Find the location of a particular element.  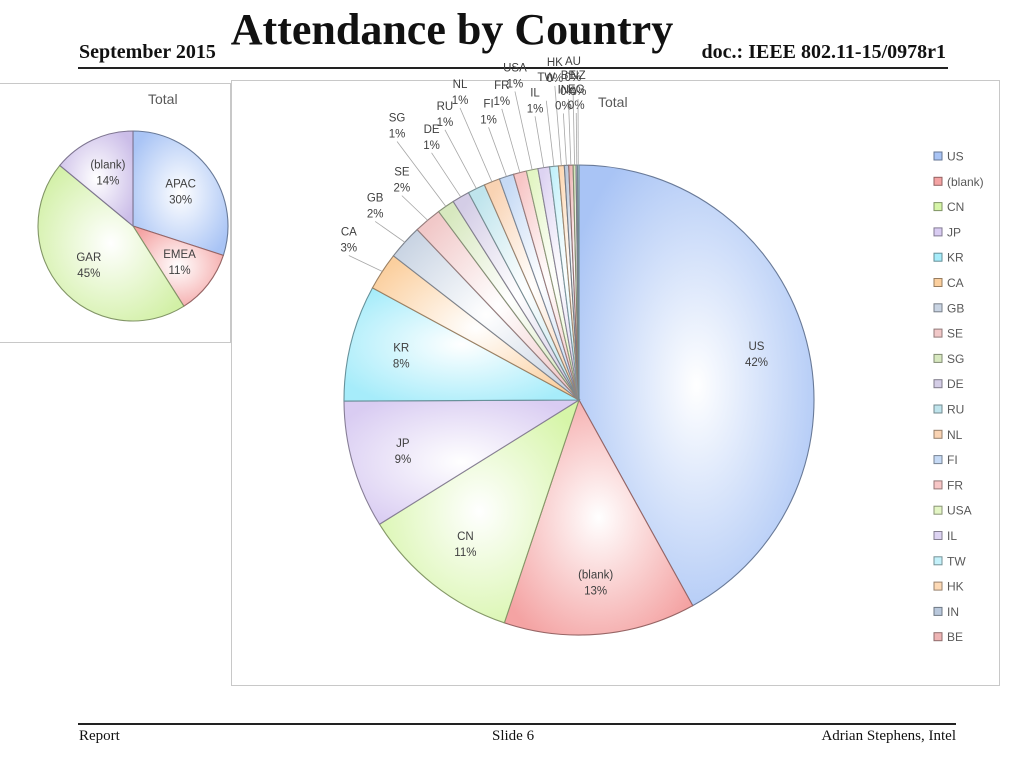

legend-label-jp: JP is located at coordinates (954, 232).